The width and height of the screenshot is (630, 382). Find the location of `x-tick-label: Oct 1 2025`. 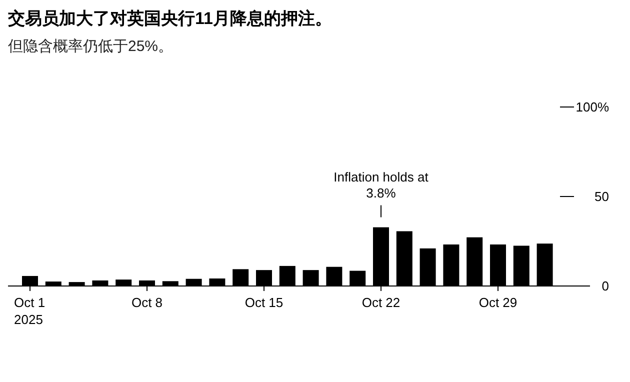

x-tick-label: Oct 1 2025 is located at coordinates (30, 311).